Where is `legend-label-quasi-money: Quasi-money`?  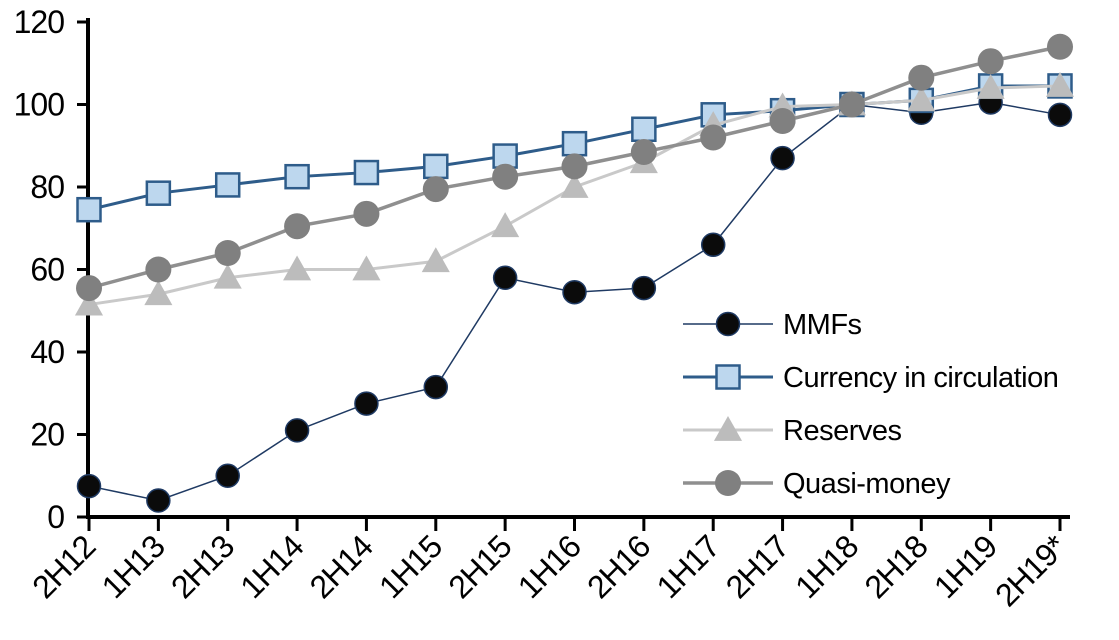 legend-label-quasi-money: Quasi-money is located at coordinates (867, 484).